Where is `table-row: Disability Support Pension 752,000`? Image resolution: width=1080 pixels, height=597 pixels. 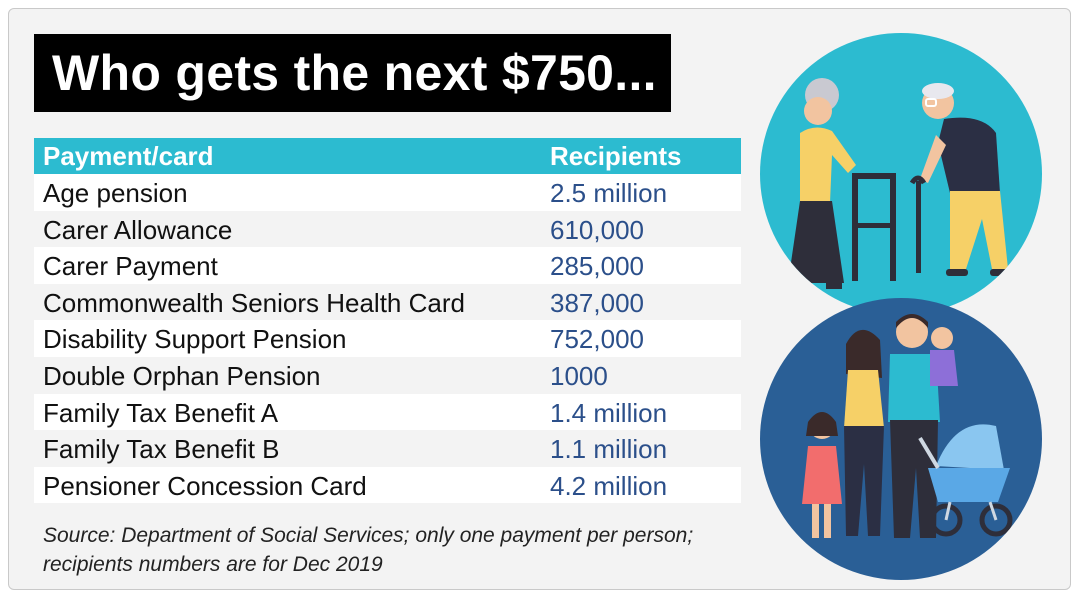 table-row: Disability Support Pension 752,000 is located at coordinates (387, 338).